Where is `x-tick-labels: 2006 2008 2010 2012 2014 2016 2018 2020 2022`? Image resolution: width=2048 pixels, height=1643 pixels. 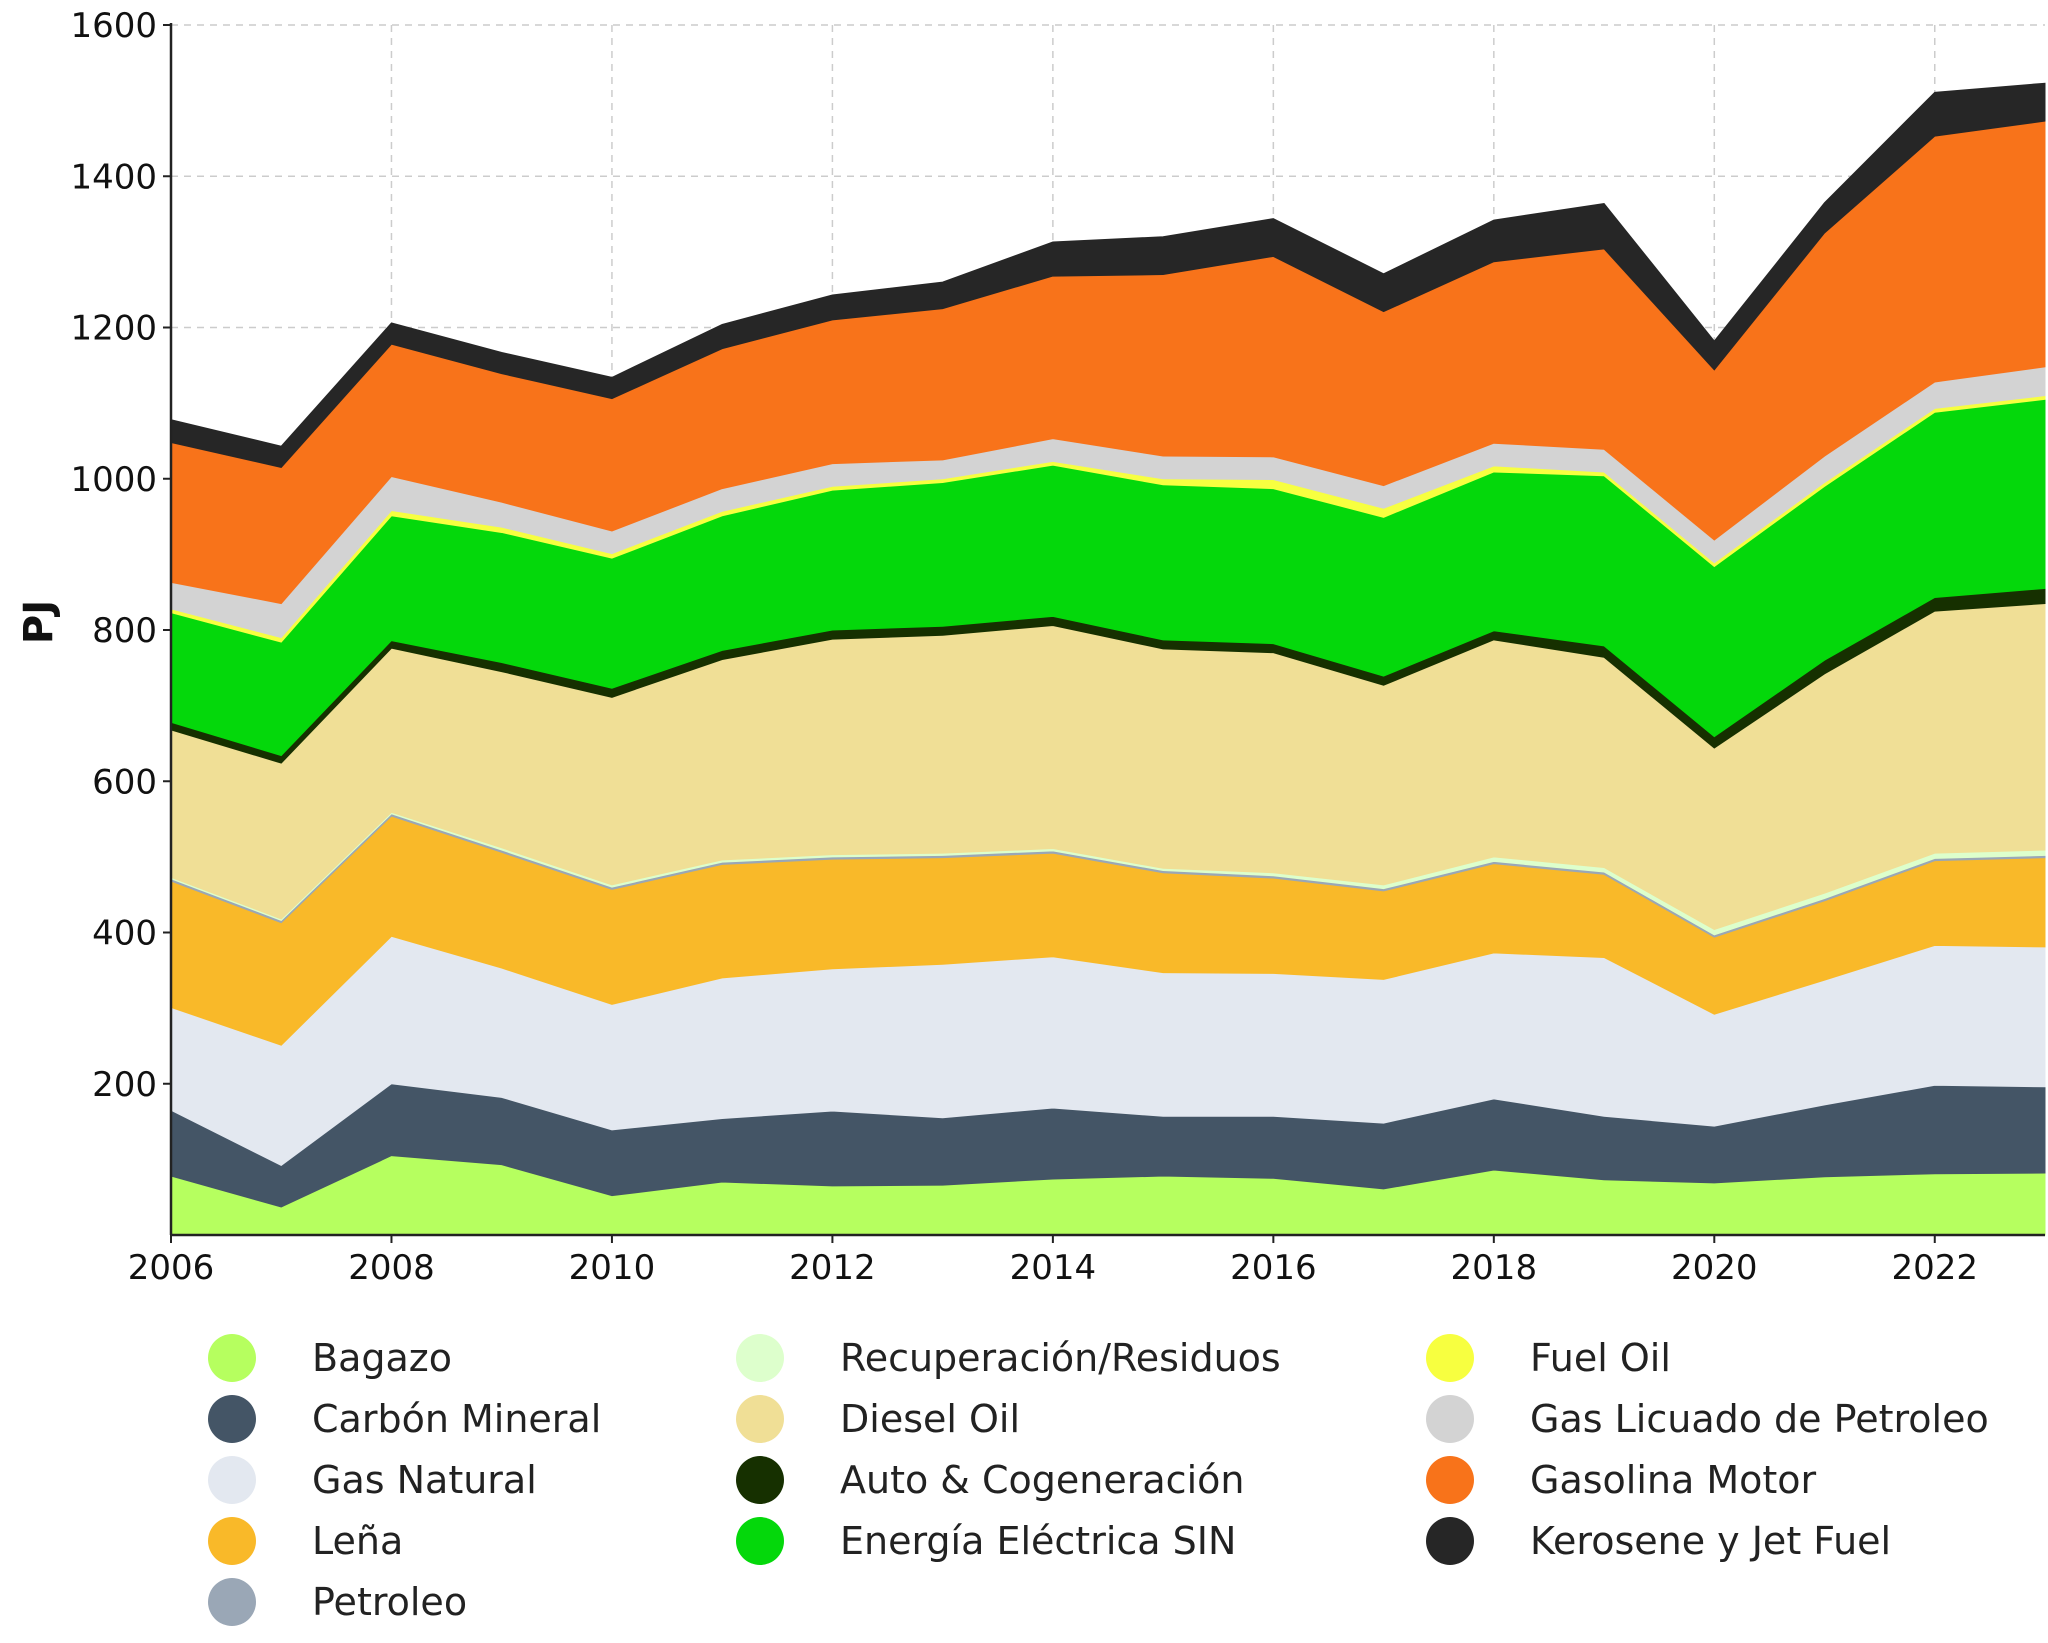
x-tick-labels: 2006 2008 2010 2012 2014 2016 2018 2020 2022 is located at coordinates (1053, 1268).